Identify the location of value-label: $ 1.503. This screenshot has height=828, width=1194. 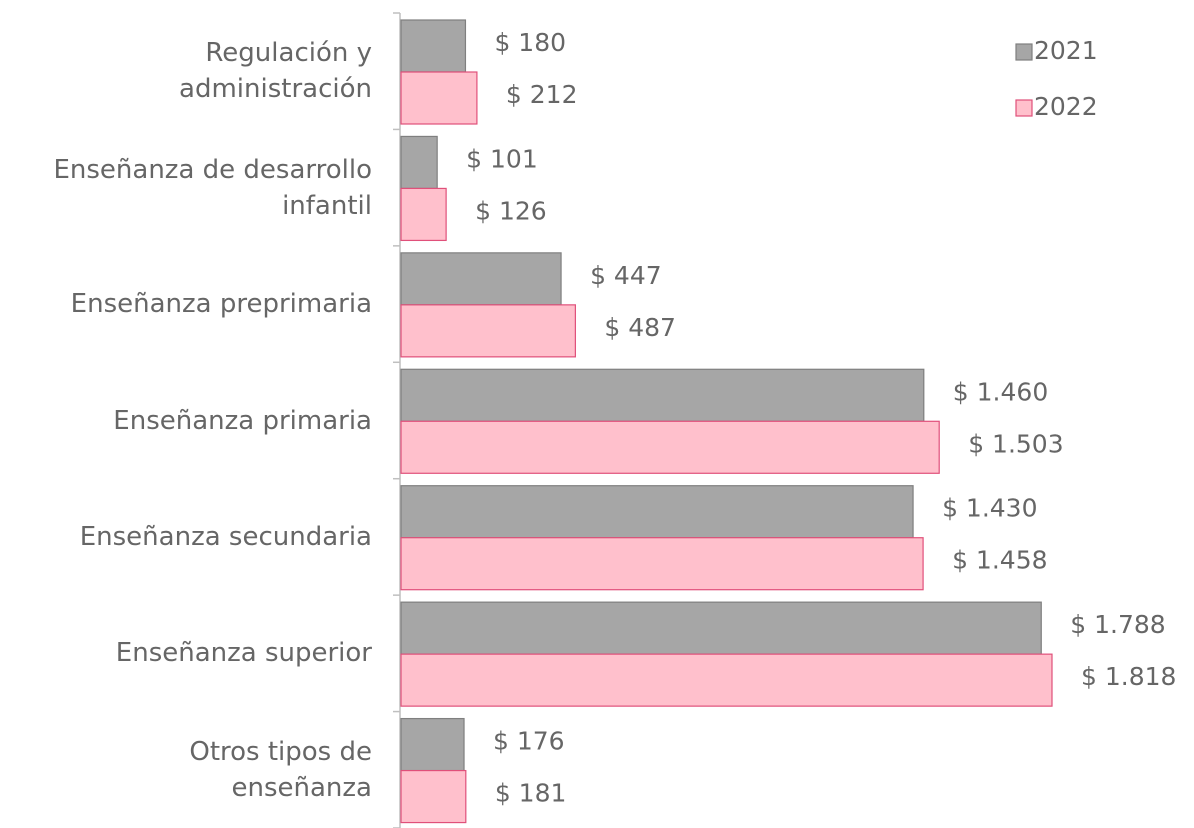
(1015, 443).